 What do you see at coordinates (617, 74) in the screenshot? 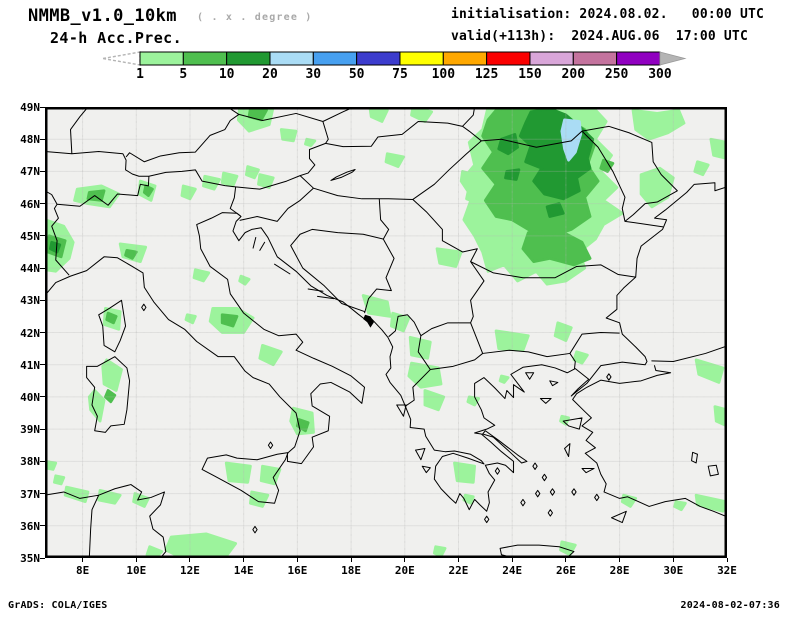
I see `colorbar-tick-label: 250` at bounding box center [617, 74].